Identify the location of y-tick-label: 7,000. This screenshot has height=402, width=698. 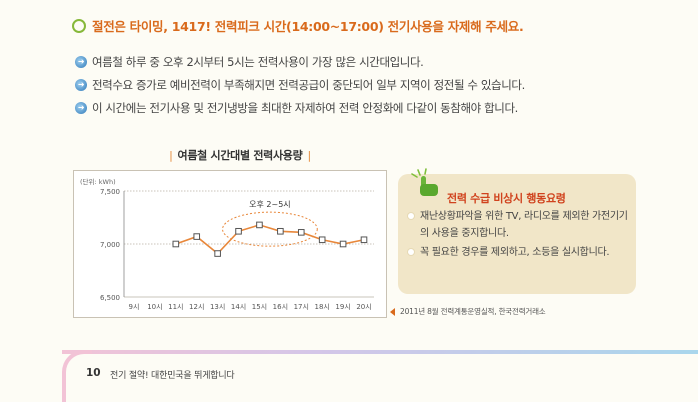
(110, 245).